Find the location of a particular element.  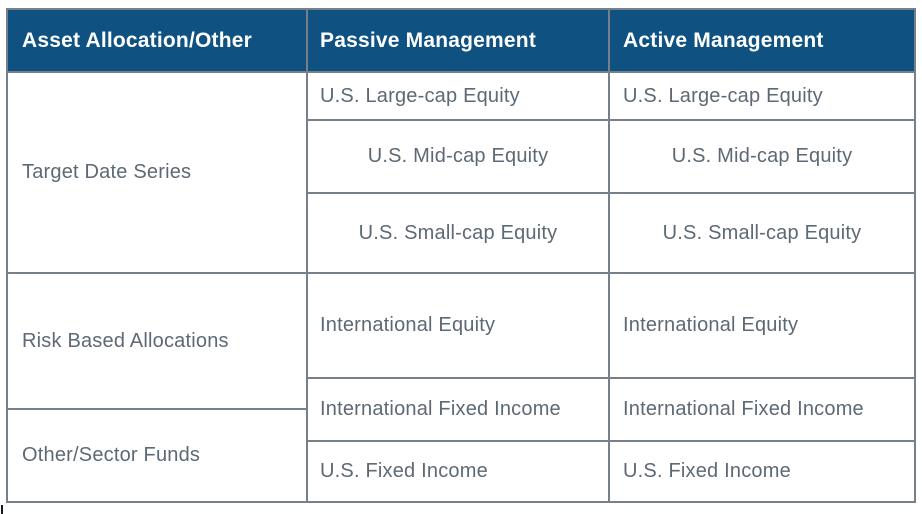

row-divider-intlfixed-usfixed is located at coordinates (610, 441).